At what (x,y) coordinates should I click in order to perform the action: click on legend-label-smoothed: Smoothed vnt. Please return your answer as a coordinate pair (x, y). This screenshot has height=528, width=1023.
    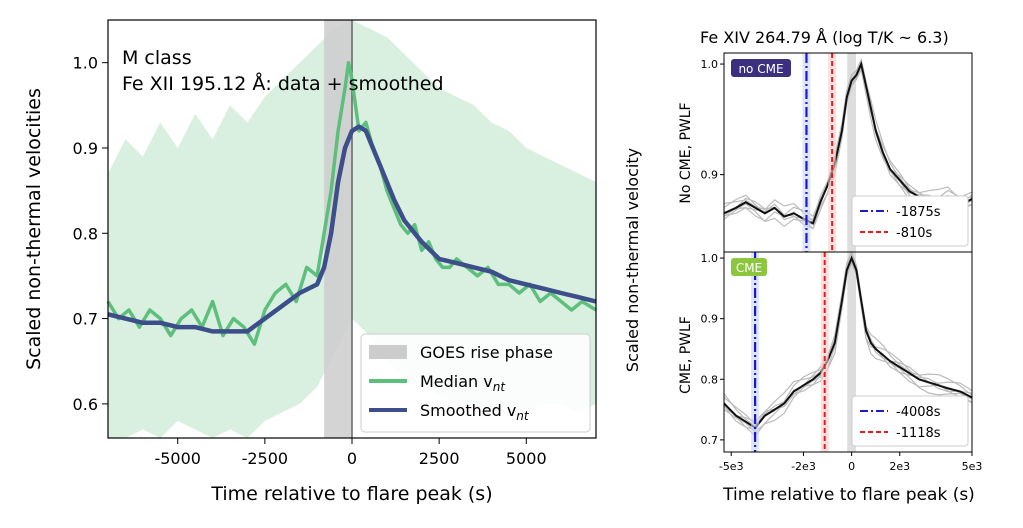
    Looking at the image, I should click on (475, 412).